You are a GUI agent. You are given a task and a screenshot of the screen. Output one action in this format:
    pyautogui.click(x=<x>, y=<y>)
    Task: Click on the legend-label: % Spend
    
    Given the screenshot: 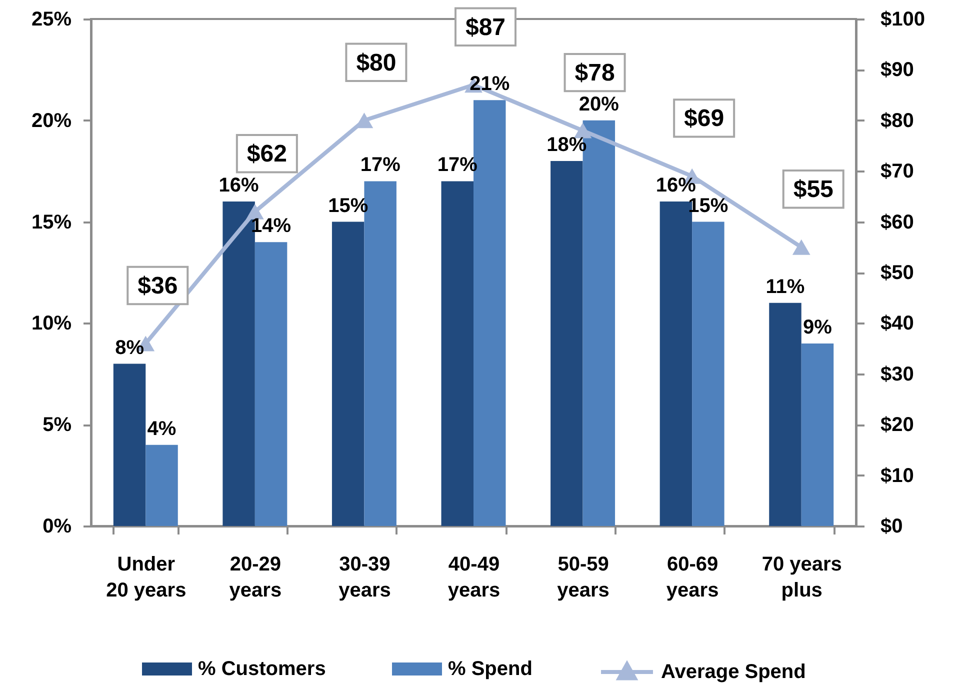 What is the action you would take?
    pyautogui.click(x=490, y=669)
    